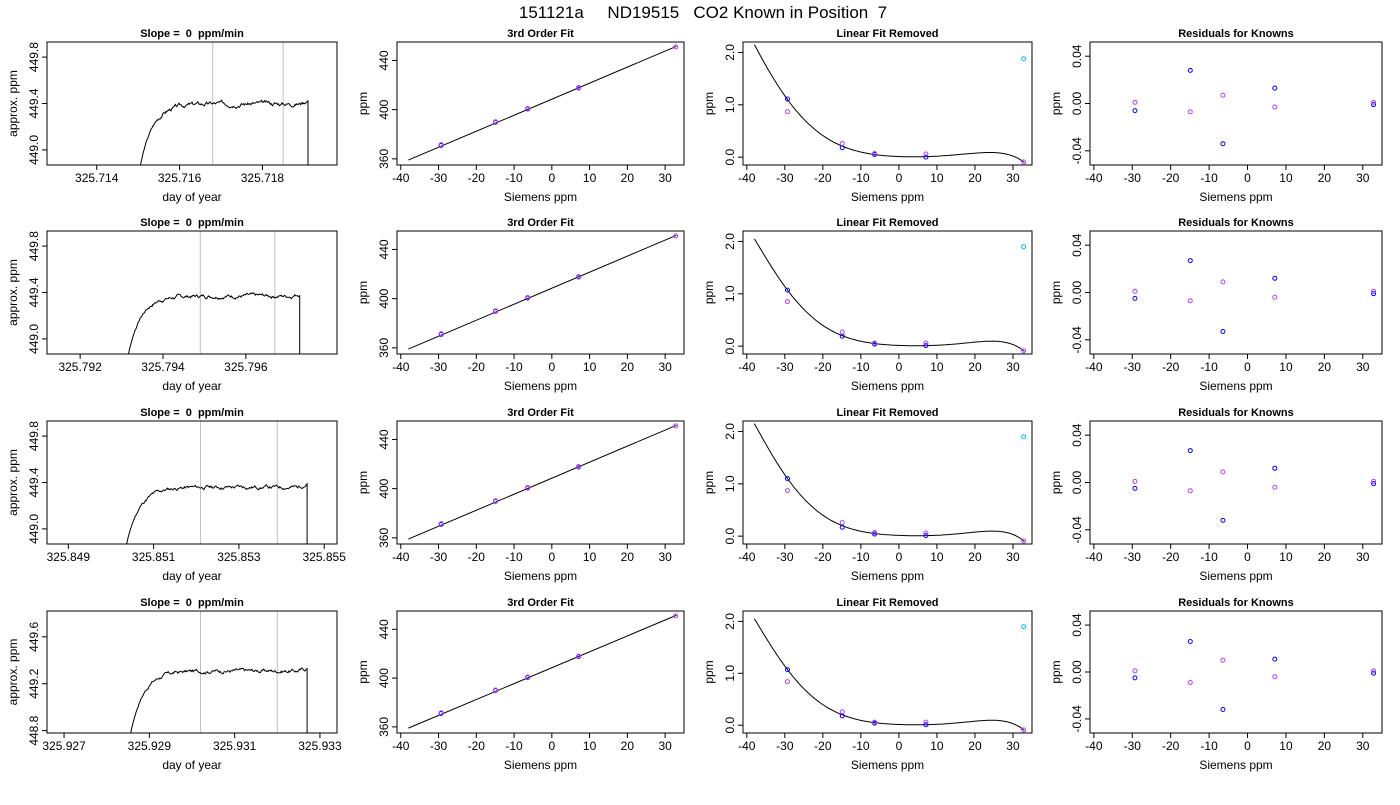 Image resolution: width=1400 pixels, height=805 pixels. I want to click on x-tick-label: 325.933, so click(320, 746).